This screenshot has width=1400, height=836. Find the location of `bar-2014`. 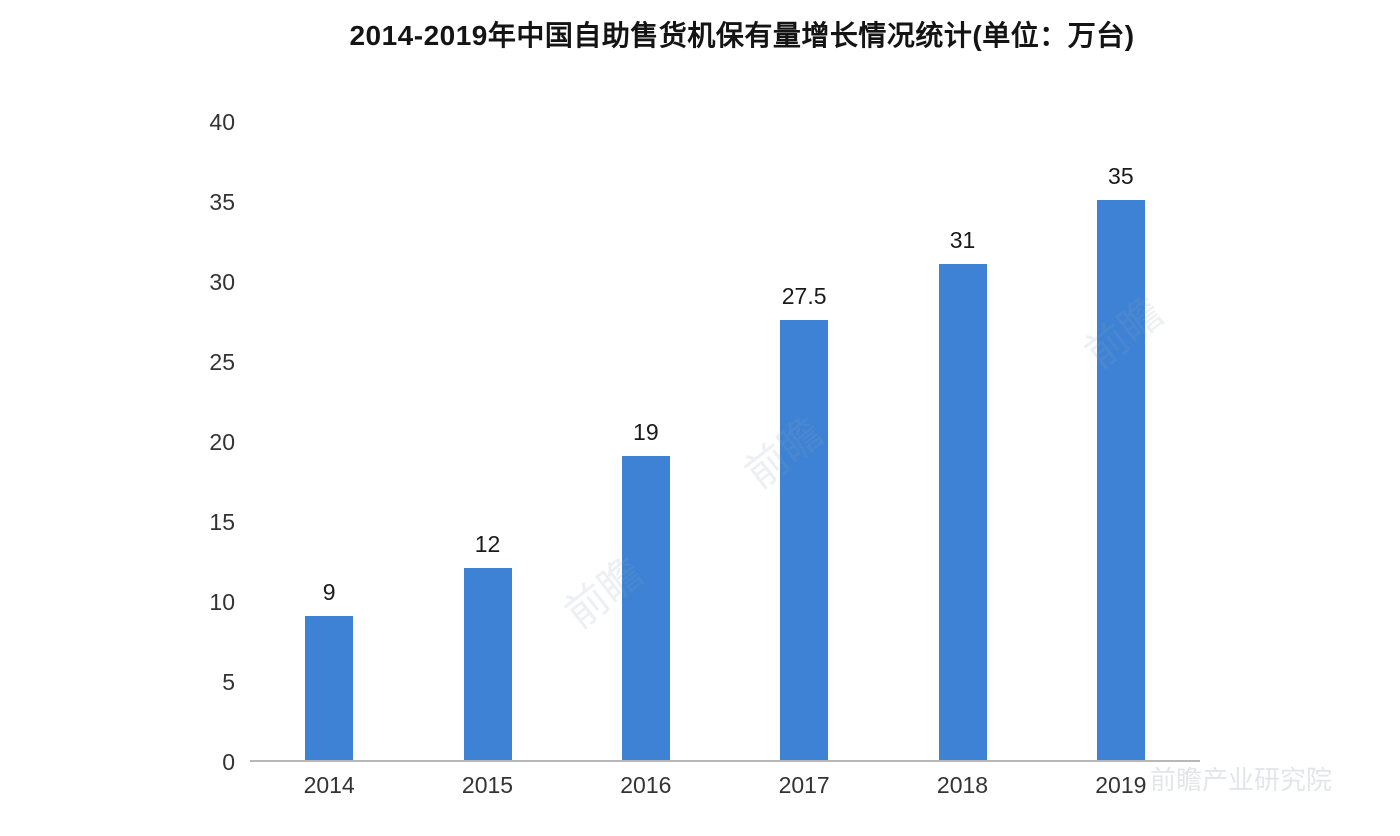

bar-2014 is located at coordinates (329, 688).